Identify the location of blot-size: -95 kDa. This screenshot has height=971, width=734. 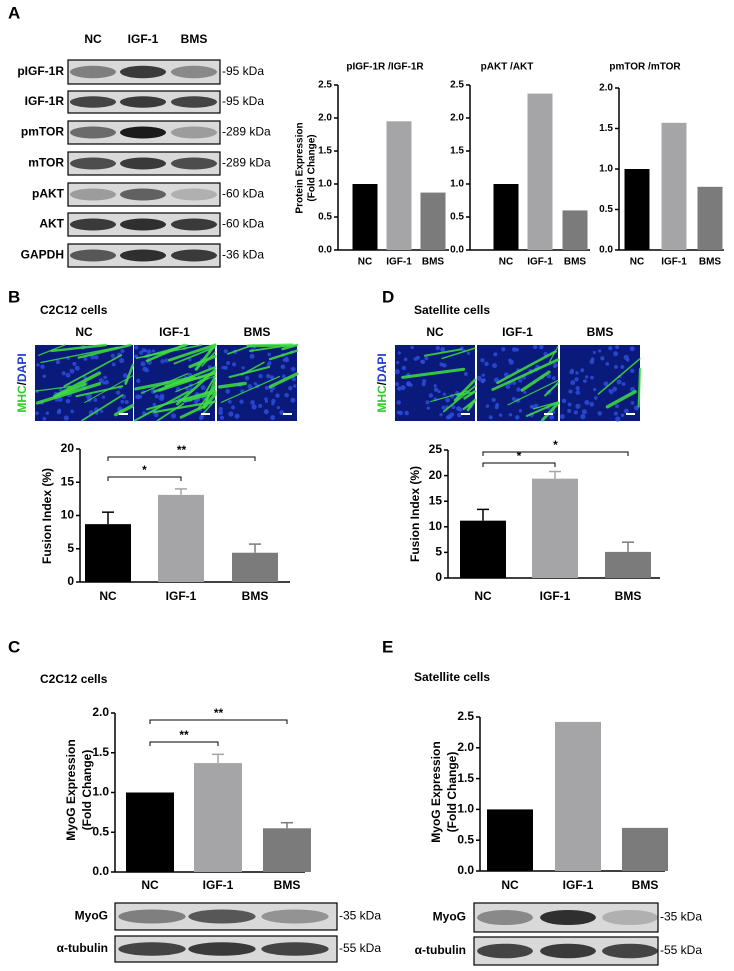
(243, 71).